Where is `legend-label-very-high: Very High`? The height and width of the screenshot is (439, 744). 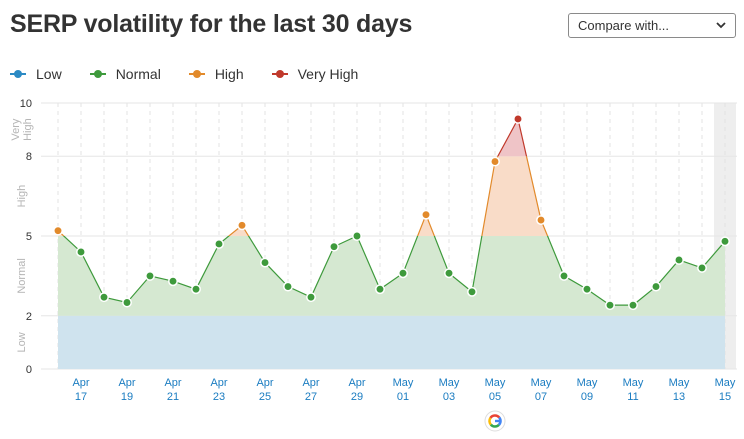
legend-label-very-high: Very High is located at coordinates (328, 74).